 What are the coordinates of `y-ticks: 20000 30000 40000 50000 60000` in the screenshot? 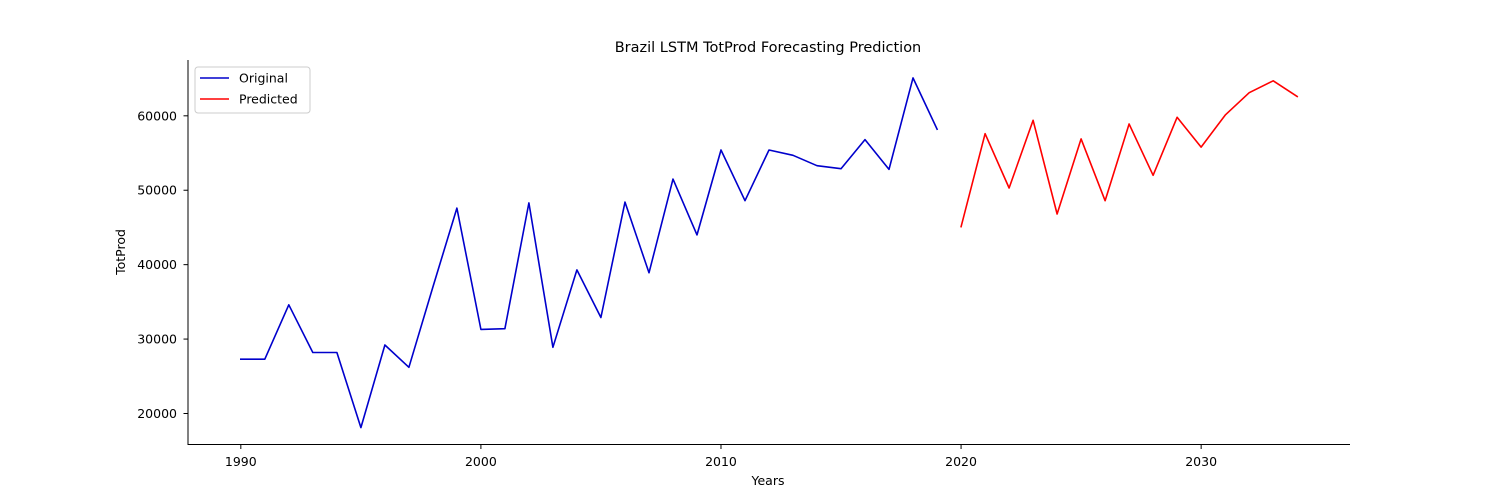 It's located at (162, 264).